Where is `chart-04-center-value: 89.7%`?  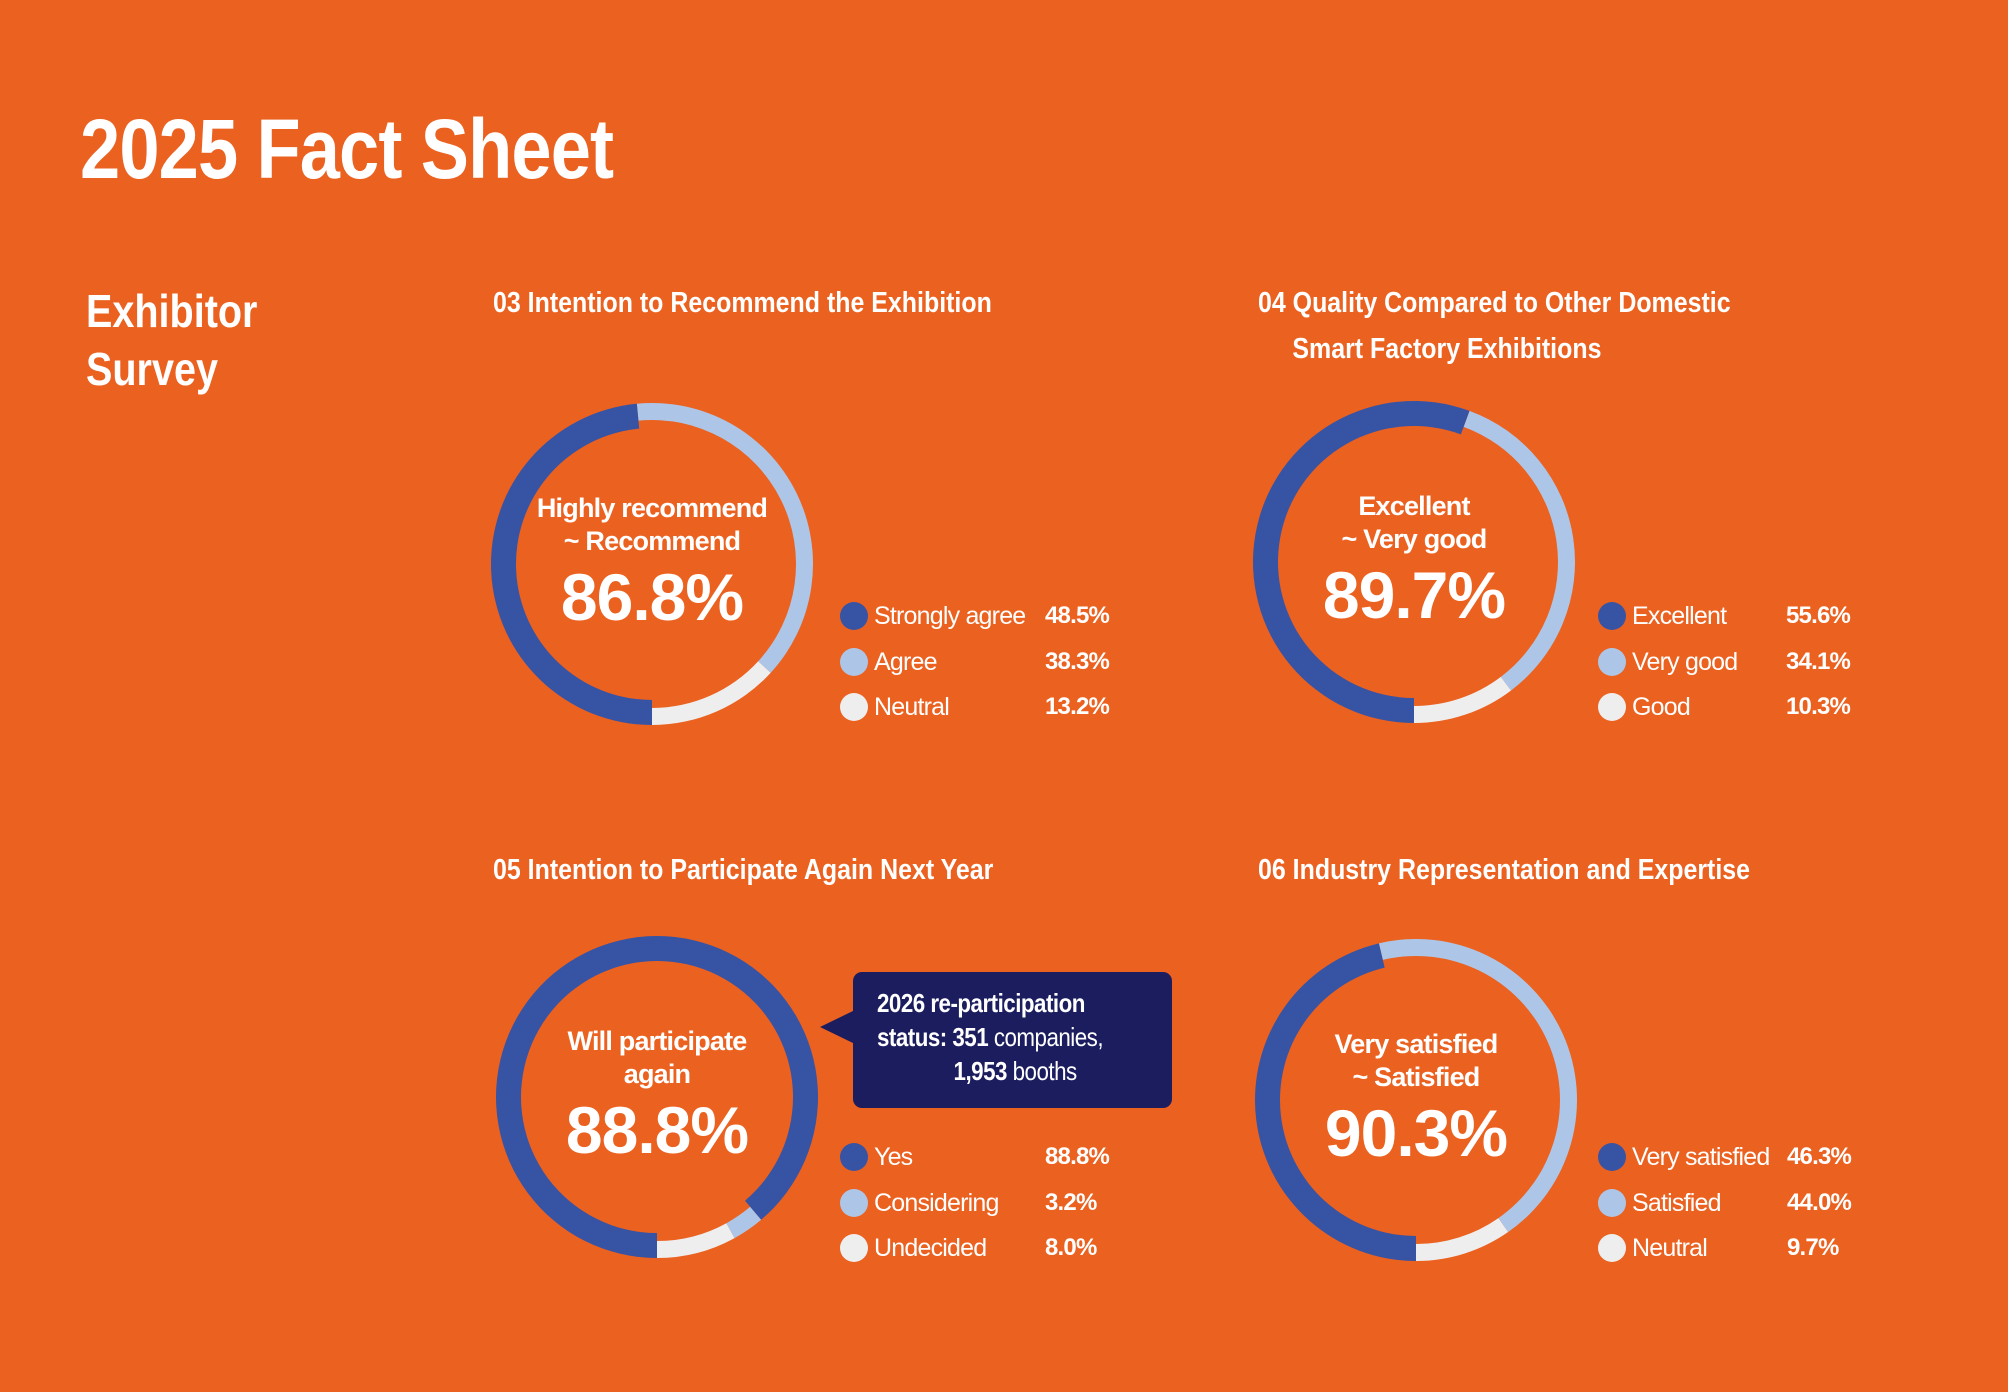 chart-04-center-value: 89.7% is located at coordinates (1414, 595).